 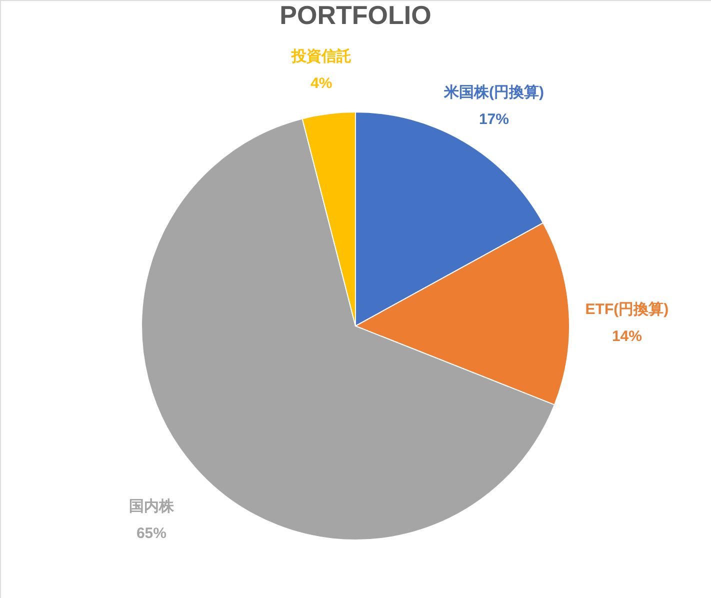 What do you see at coordinates (151, 533) in the screenshot?
I see `data-label: 65%` at bounding box center [151, 533].